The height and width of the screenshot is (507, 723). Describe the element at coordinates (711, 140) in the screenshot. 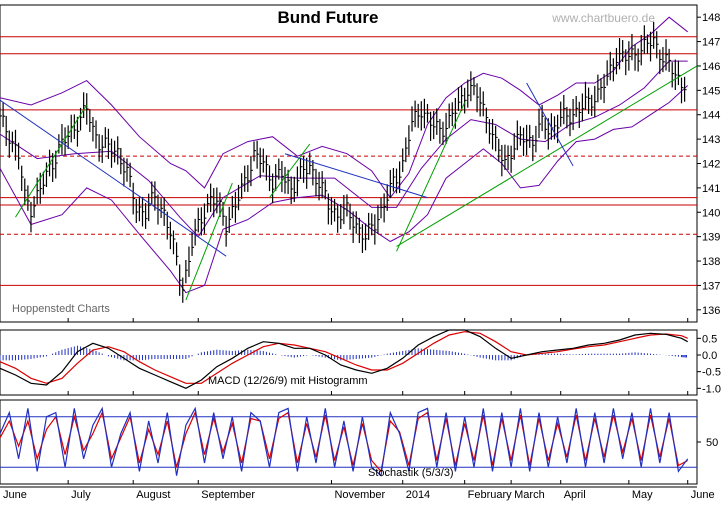

I see `y-tick-label: 143` at that location.